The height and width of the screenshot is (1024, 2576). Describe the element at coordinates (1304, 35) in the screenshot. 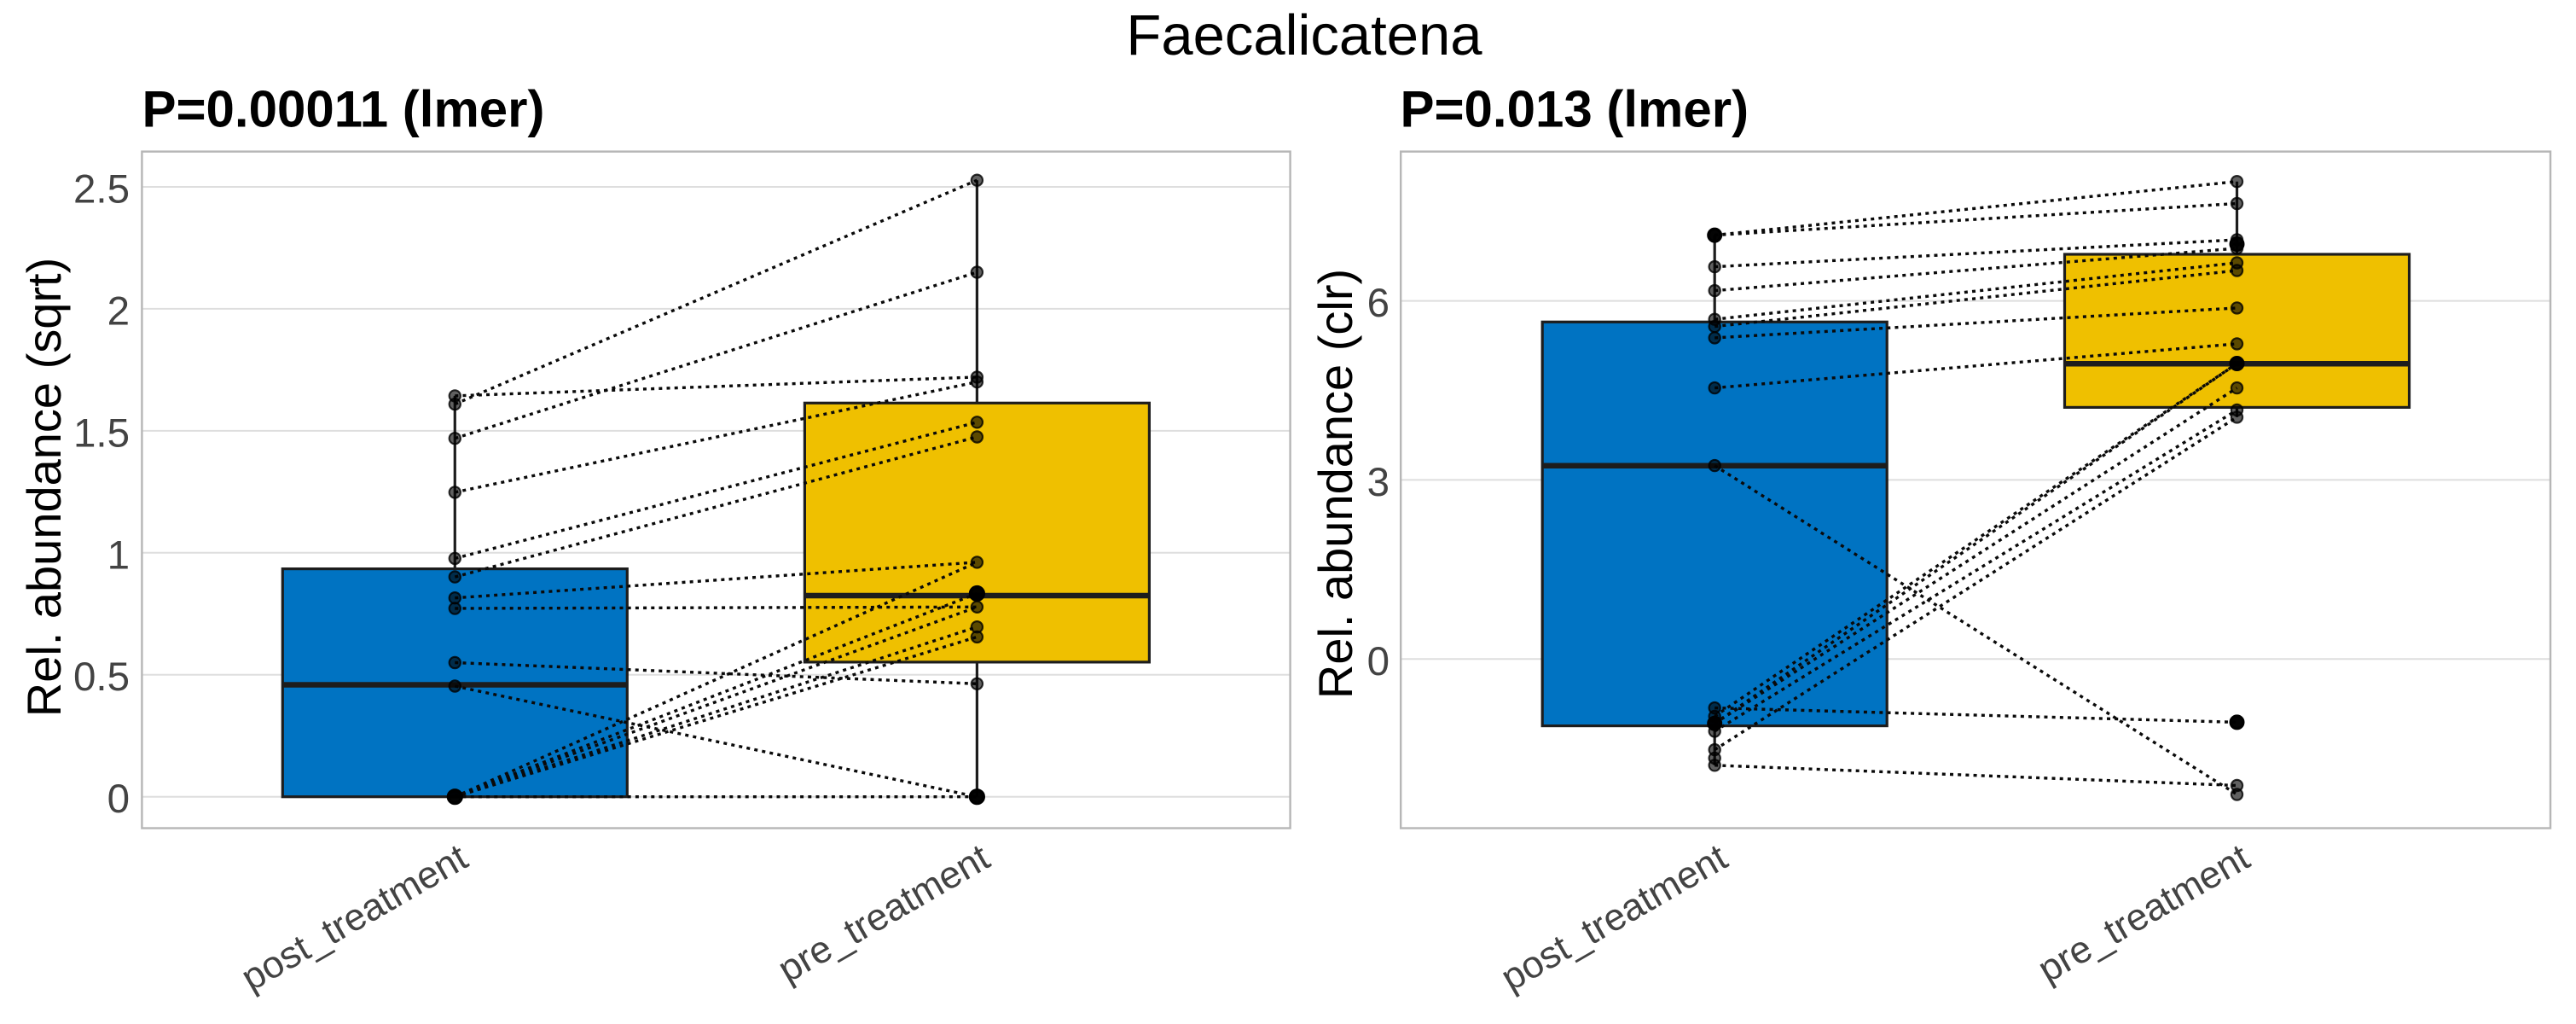

I see `svg-text: Faecalicatena` at that location.